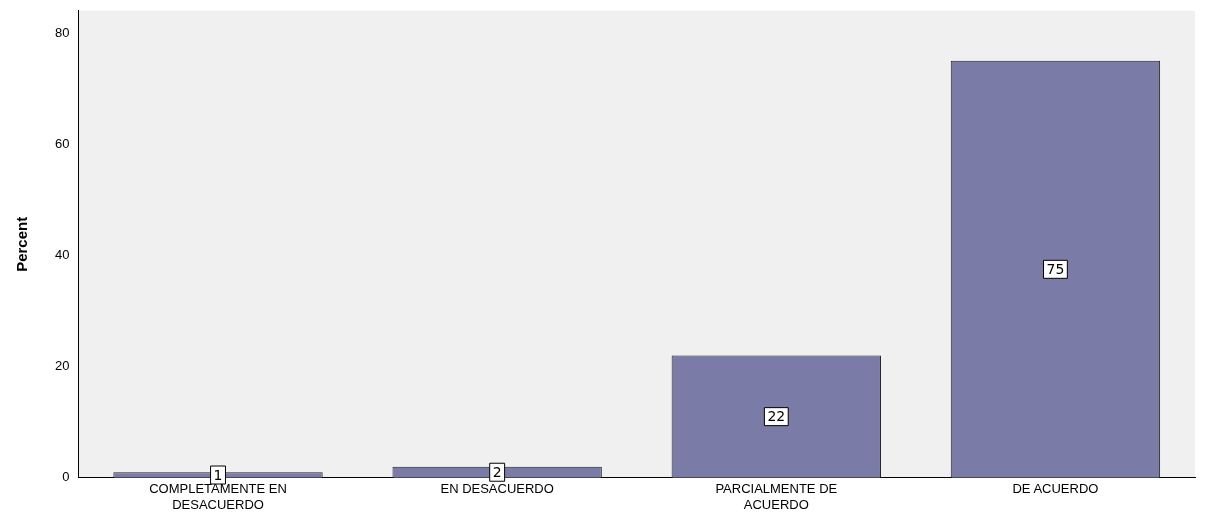  I want to click on x-tick-label: PARCIALMENTE DE ACUERDO, so click(776, 496).